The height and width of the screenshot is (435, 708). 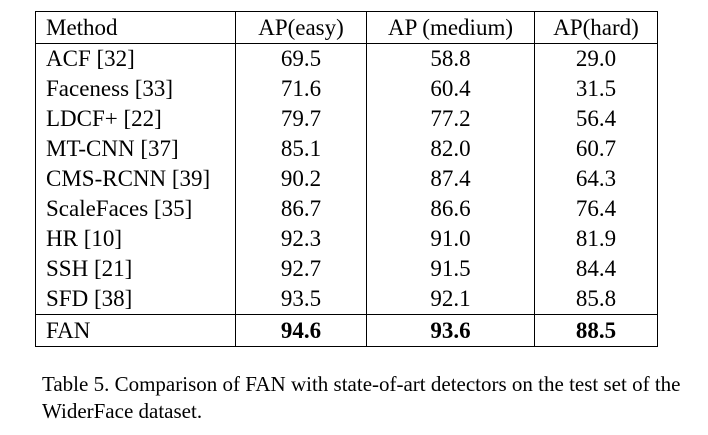 I want to click on table-row: HR [10] 92.3 91.0 81.9, so click(x=346, y=239).